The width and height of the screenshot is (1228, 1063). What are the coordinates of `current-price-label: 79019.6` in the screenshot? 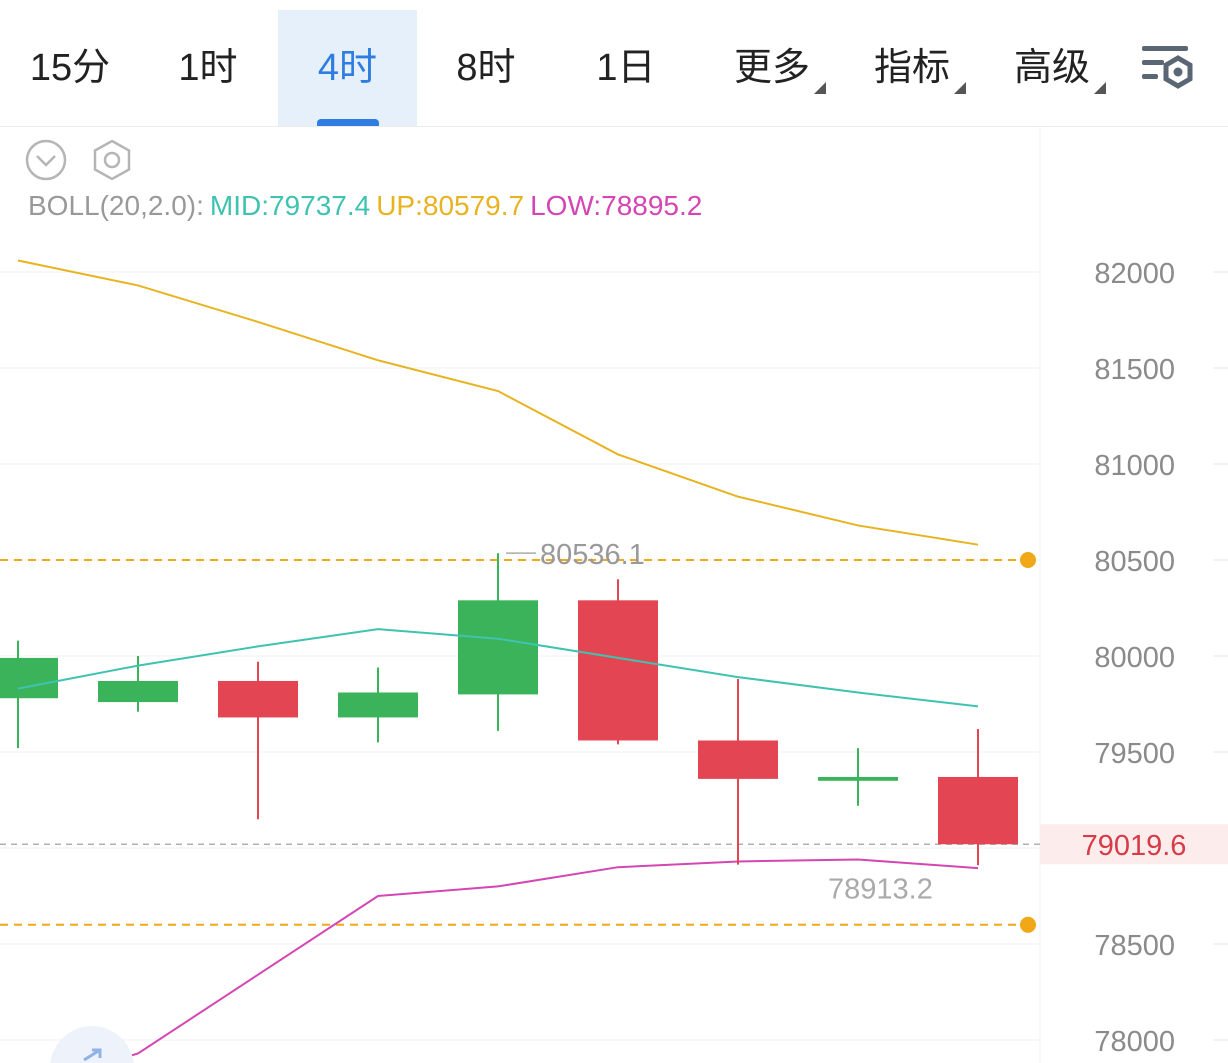 It's located at (1134, 846).